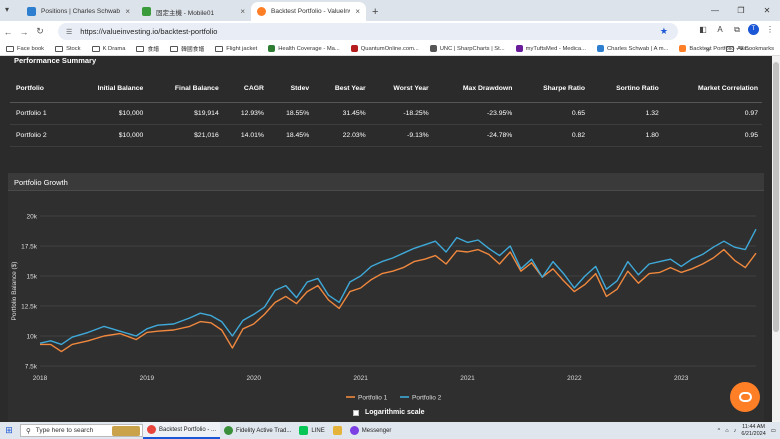 This screenshot has height=439, width=780. What do you see at coordinates (341, 135) in the screenshot?
I see `table-cell: 22.03%` at bounding box center [341, 135].